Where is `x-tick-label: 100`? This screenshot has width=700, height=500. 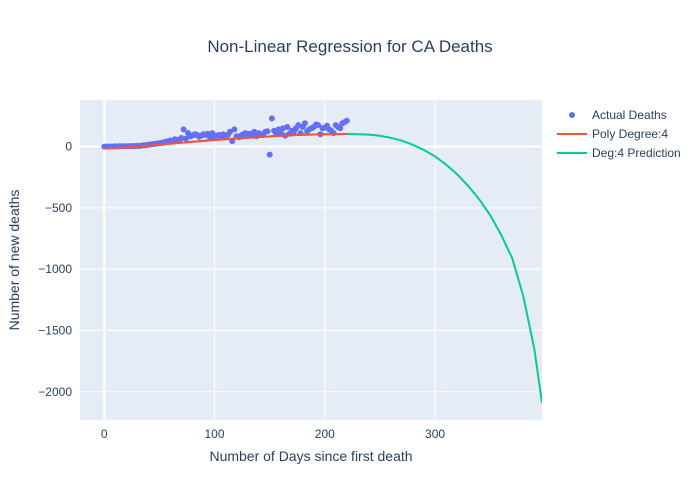
x-tick-label: 100 is located at coordinates (215, 434).